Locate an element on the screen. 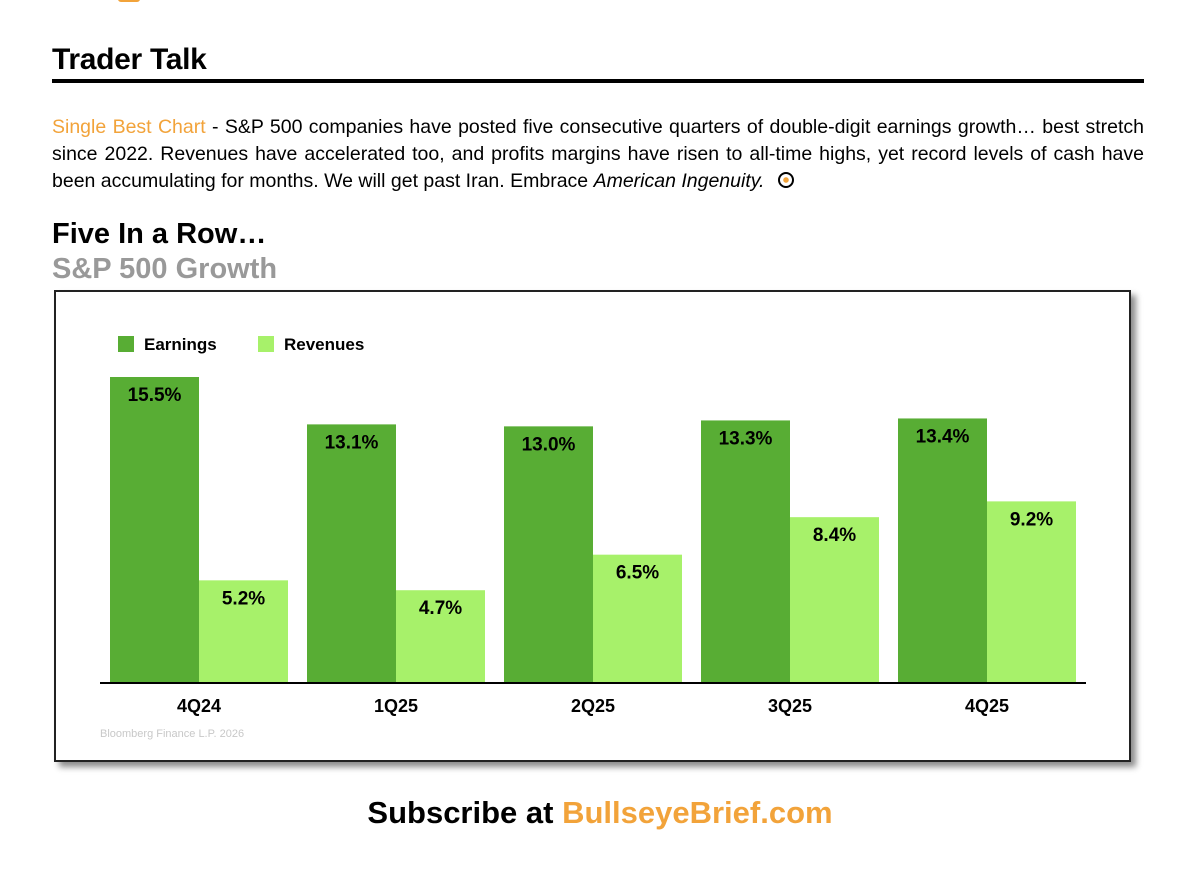 The image size is (1200, 871). data-label-0-1: 13.1% is located at coordinates (352, 442).